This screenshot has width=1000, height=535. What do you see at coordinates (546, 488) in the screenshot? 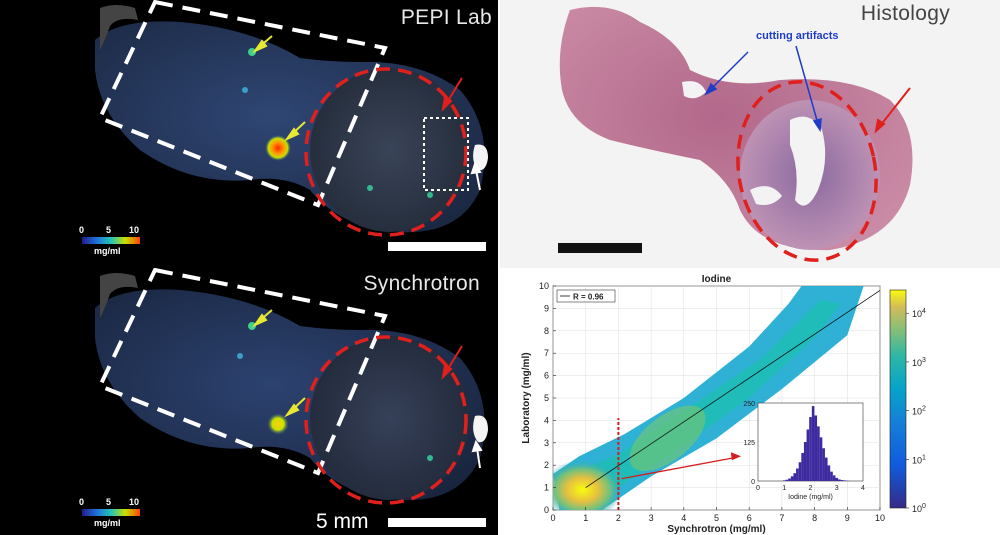
I see `y-tick-label: 1` at bounding box center [546, 488].